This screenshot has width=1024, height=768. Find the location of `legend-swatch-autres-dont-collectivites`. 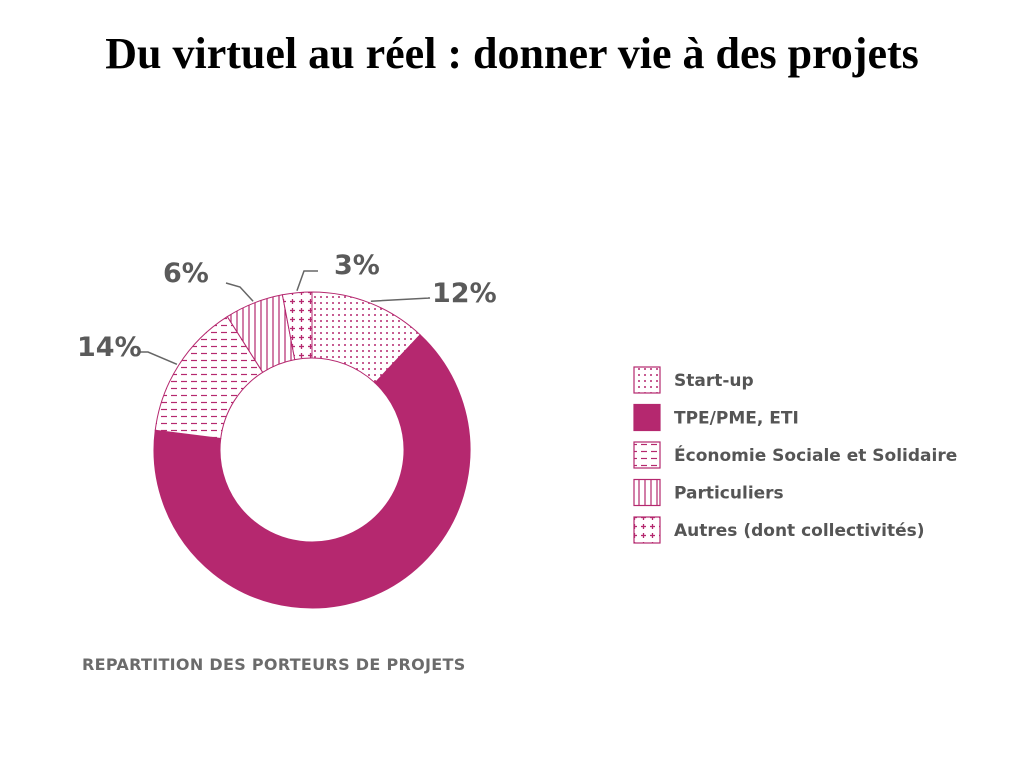

legend-swatch-autres-dont-collectivites is located at coordinates (647, 530).